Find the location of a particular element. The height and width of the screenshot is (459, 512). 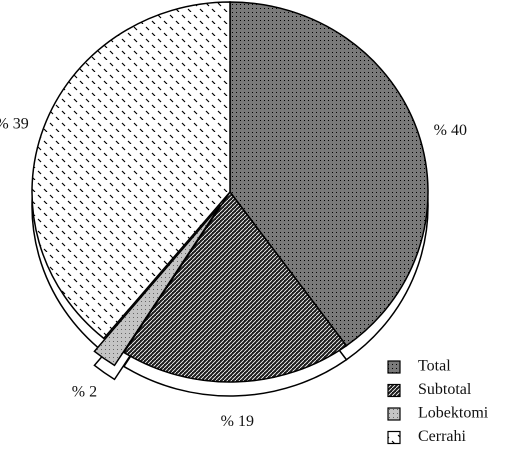

legend-label: Lobektomi is located at coordinates (453, 413).